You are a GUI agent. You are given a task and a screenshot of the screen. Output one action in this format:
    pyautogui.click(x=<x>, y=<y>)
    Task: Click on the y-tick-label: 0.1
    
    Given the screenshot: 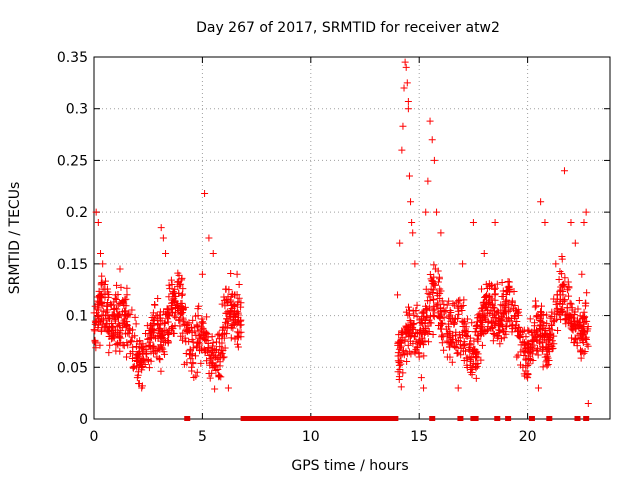 What is the action you would take?
    pyautogui.click(x=77, y=317)
    